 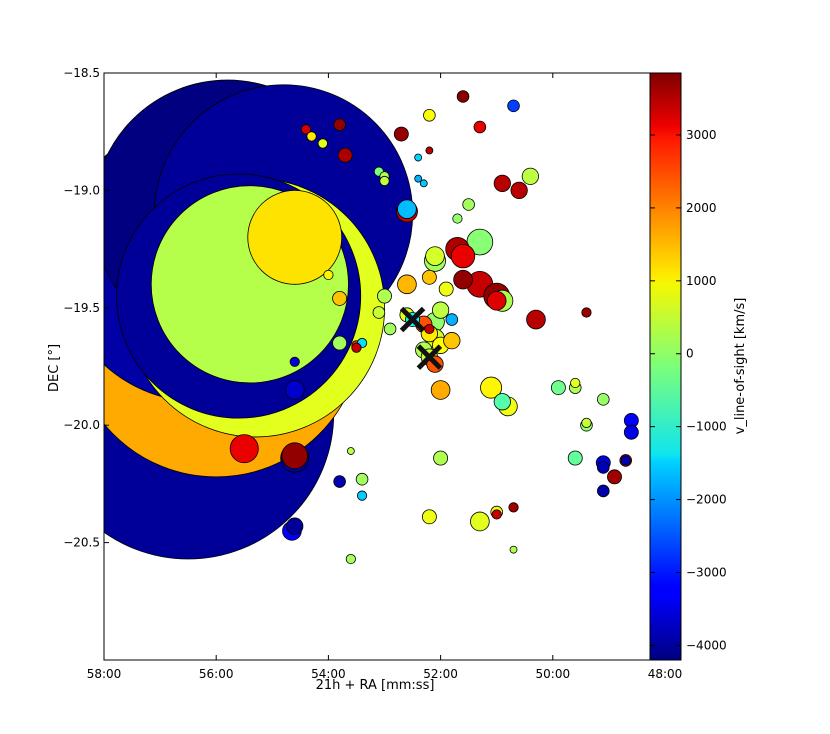 I want to click on x-tick-label-1: 56:00, so click(x=216, y=674).